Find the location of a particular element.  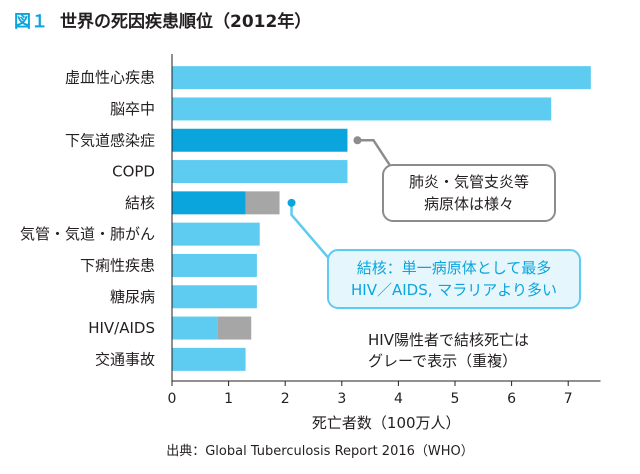

category-label: 交通事故 is located at coordinates (125, 359).